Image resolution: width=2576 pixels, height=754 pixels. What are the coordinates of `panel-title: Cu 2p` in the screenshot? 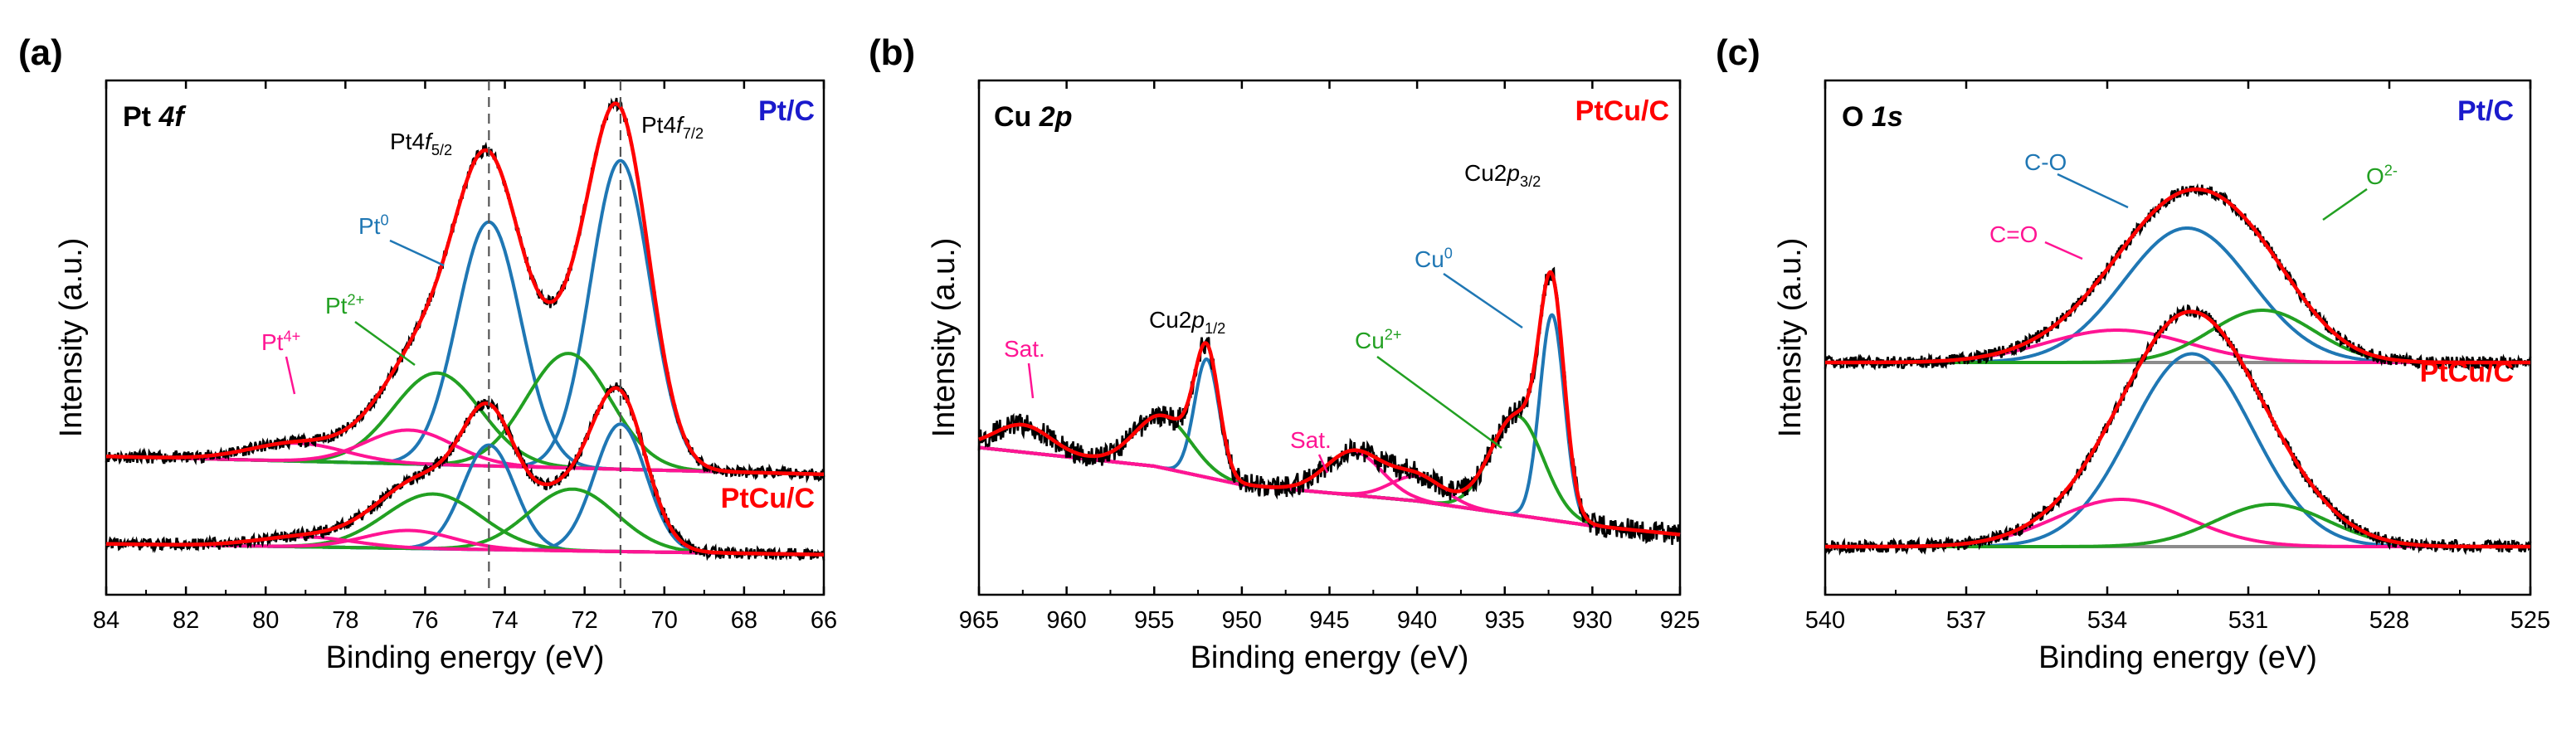 It's located at (1033, 117).